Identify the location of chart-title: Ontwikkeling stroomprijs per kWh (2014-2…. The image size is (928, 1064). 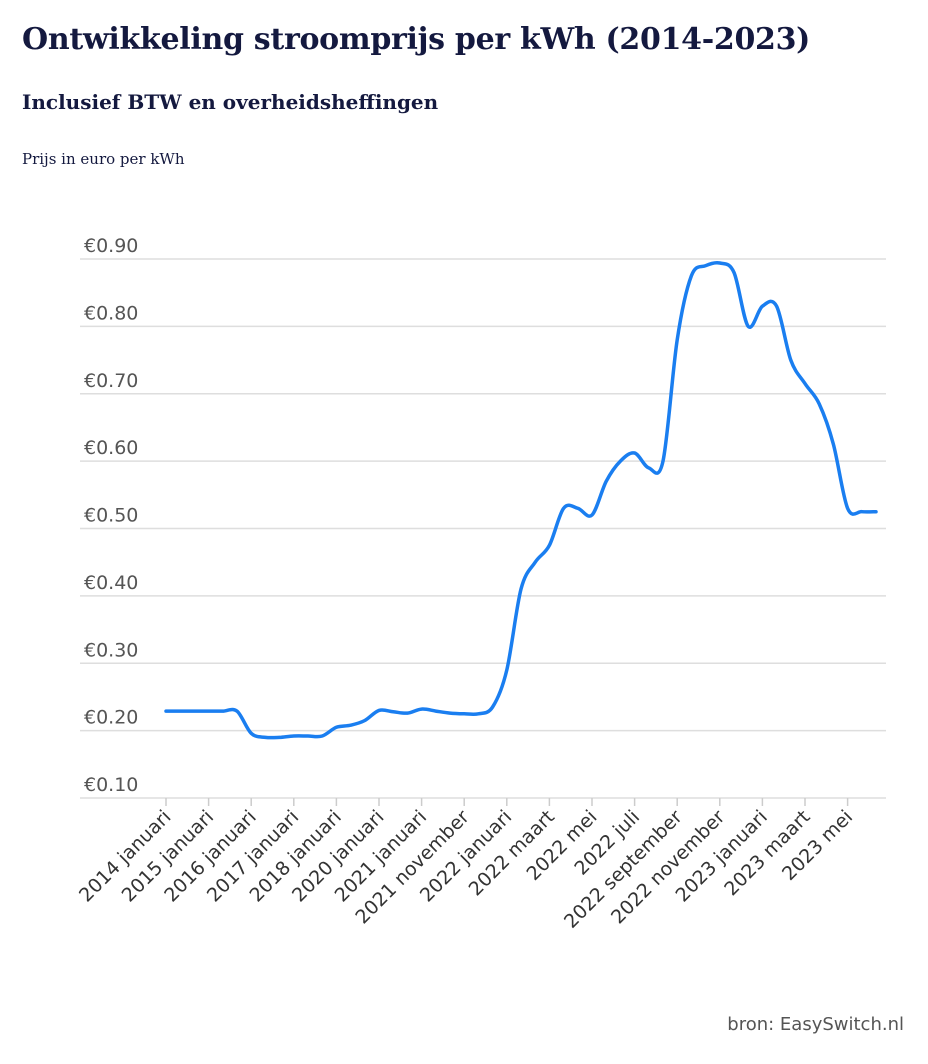
(416, 39).